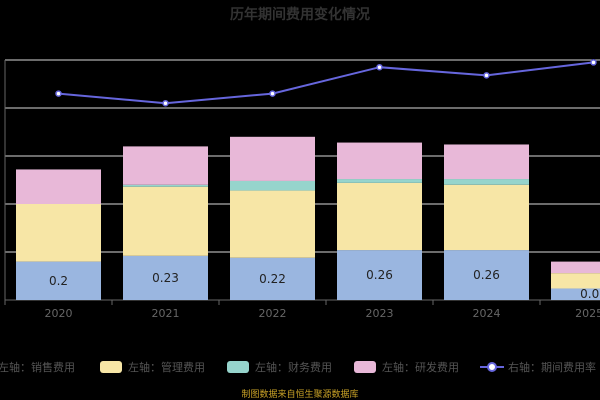 This screenshot has height=400, width=600. I want to click on legend: 左轴：销售费用 左轴：管理费用 左轴：财务费用 左轴：研发费用 右轴：期间费用率, so click(298, 367).